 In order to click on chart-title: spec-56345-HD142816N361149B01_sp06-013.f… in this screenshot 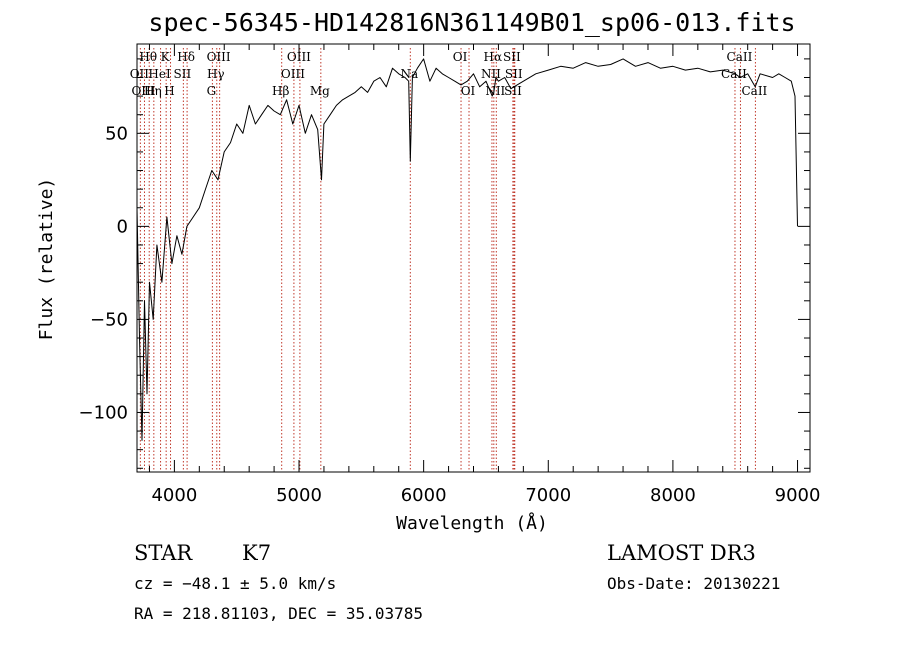, I will do `click(471, 22)`.